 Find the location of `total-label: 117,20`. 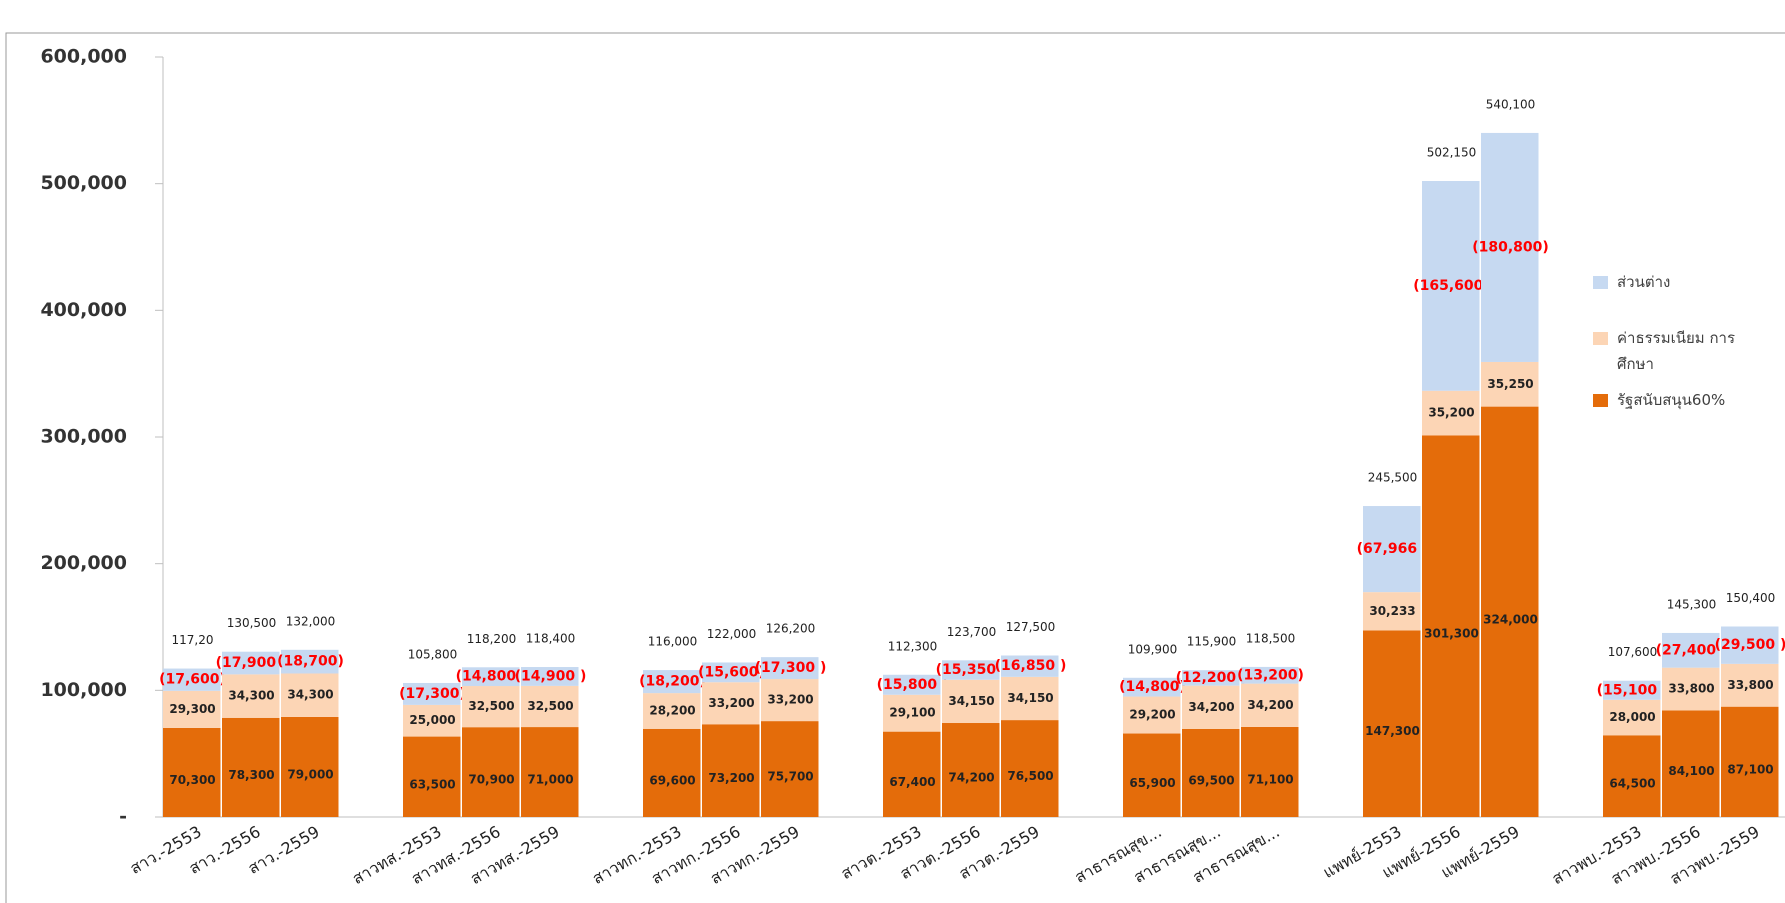

total-label: 117,20 is located at coordinates (193, 640).